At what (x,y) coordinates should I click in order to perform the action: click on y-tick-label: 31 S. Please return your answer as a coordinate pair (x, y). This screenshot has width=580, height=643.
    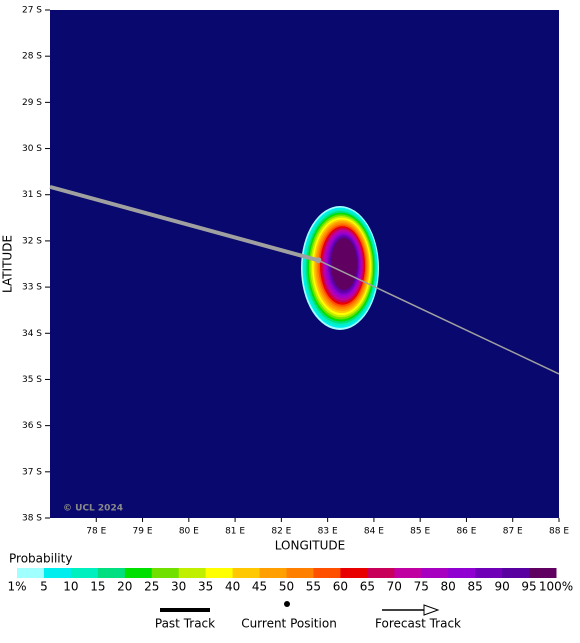
    Looking at the image, I should click on (32, 195).